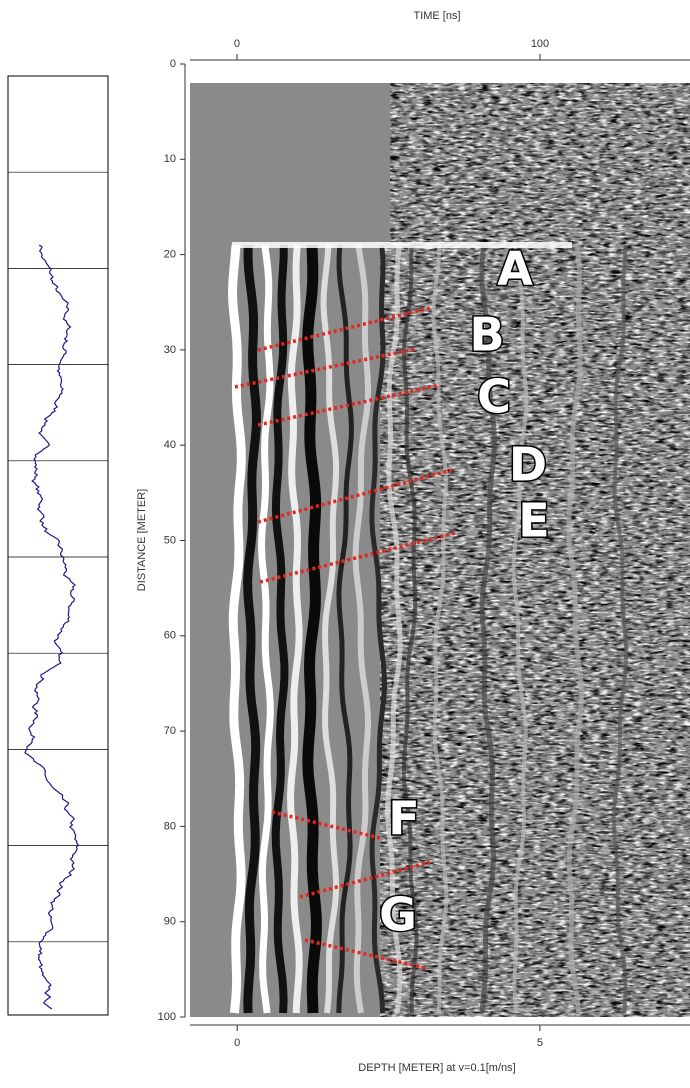  I want to click on y-tick-label: 70, so click(170, 731).